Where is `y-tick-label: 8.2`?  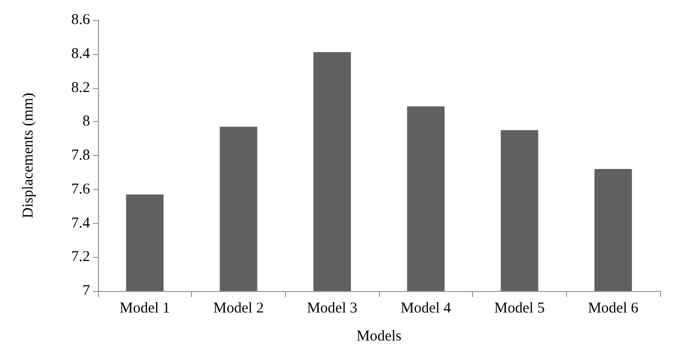
y-tick-label: 8.2 is located at coordinates (80, 88).